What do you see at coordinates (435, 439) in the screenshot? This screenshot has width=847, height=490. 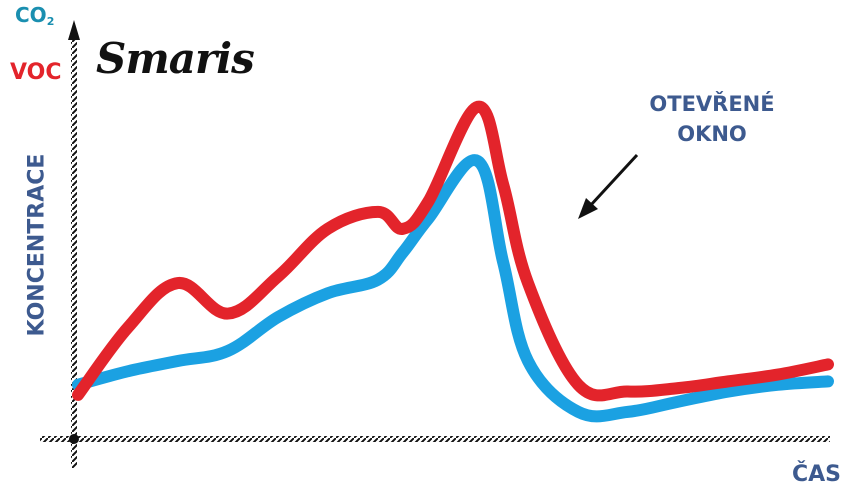 I see `x-axis` at bounding box center [435, 439].